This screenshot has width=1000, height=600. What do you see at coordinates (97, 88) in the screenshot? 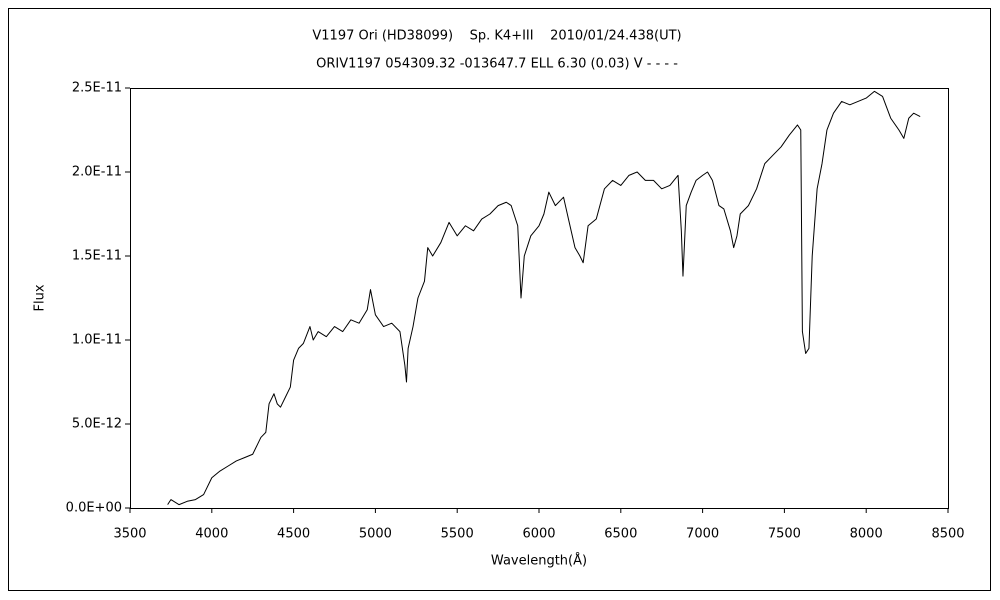
I see `y-tick-label: 2.5E-11` at bounding box center [97, 88].